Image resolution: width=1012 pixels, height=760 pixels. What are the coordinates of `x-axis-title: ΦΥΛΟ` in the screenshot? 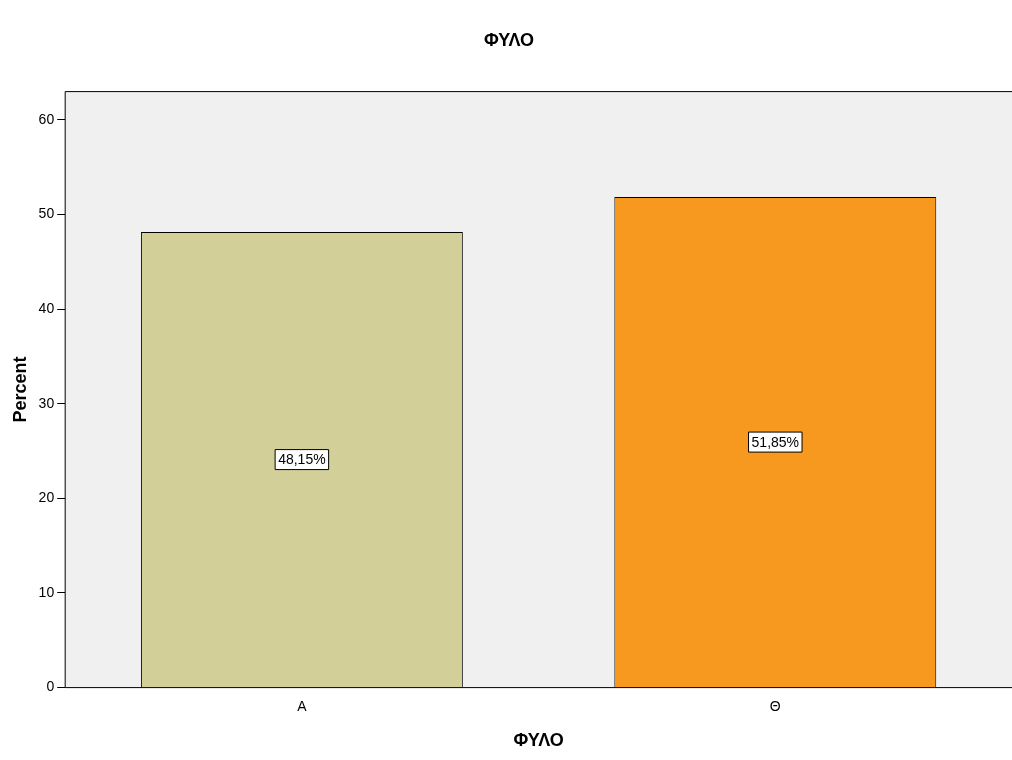 It's located at (538, 740).